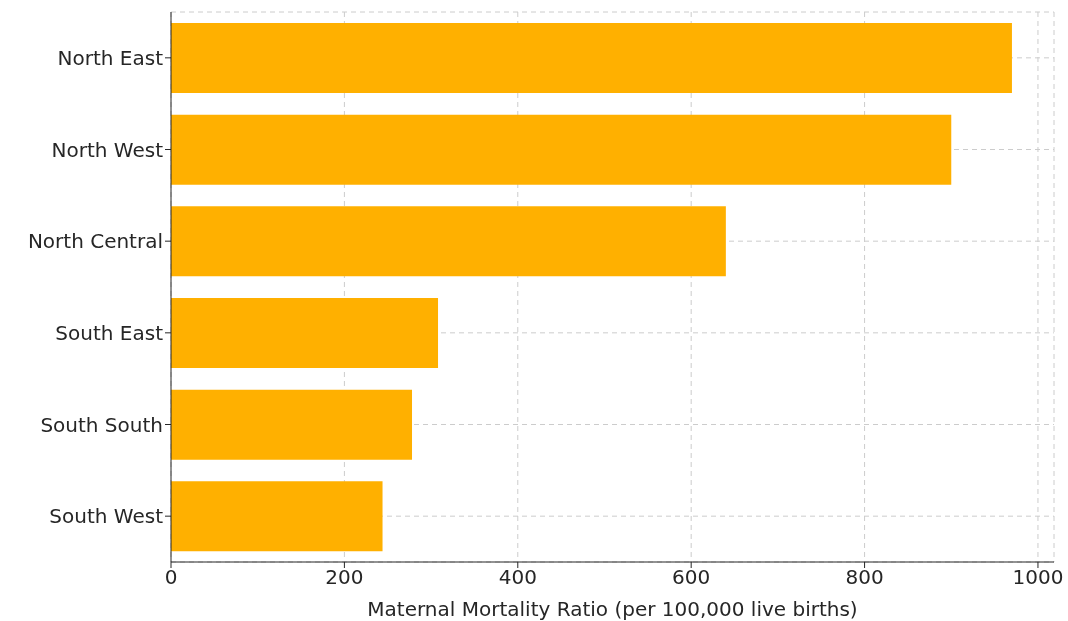 This screenshot has width=1068, height=621. What do you see at coordinates (691, 577) in the screenshot?
I see `x-tick-label: 600` at bounding box center [691, 577].